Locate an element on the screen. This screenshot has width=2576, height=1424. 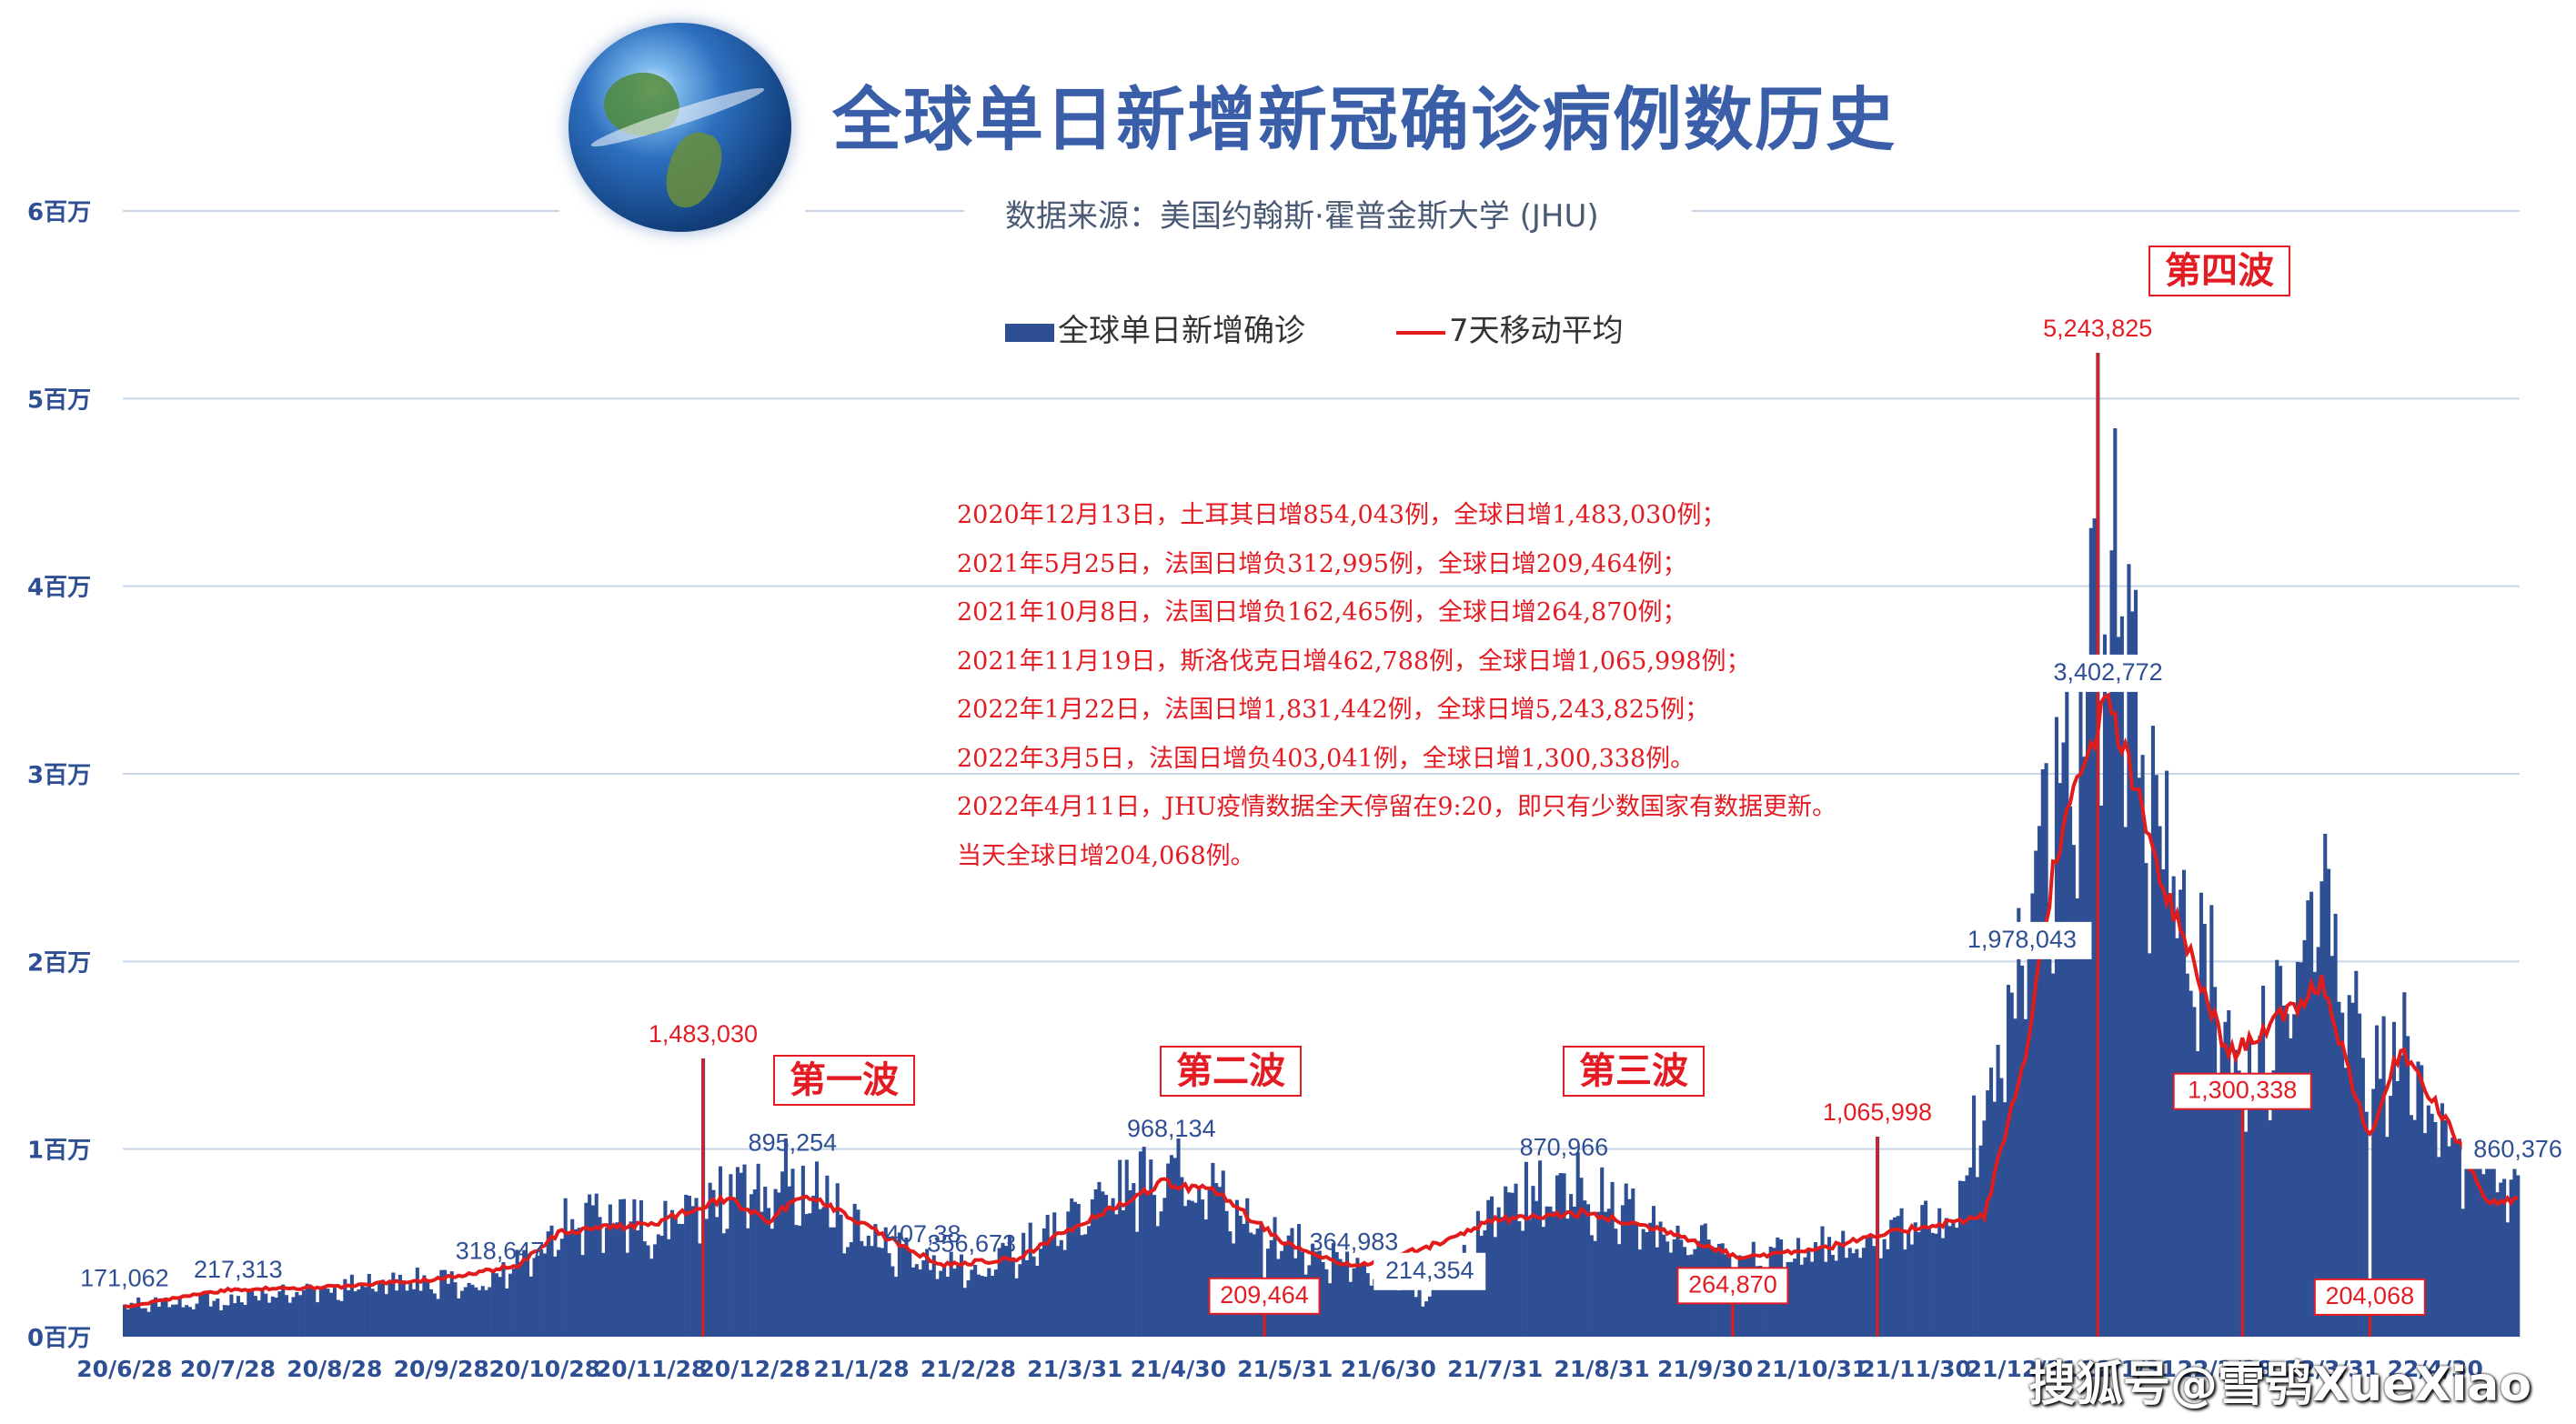
x-tick-label: 21/4/30 is located at coordinates (1178, 1369).